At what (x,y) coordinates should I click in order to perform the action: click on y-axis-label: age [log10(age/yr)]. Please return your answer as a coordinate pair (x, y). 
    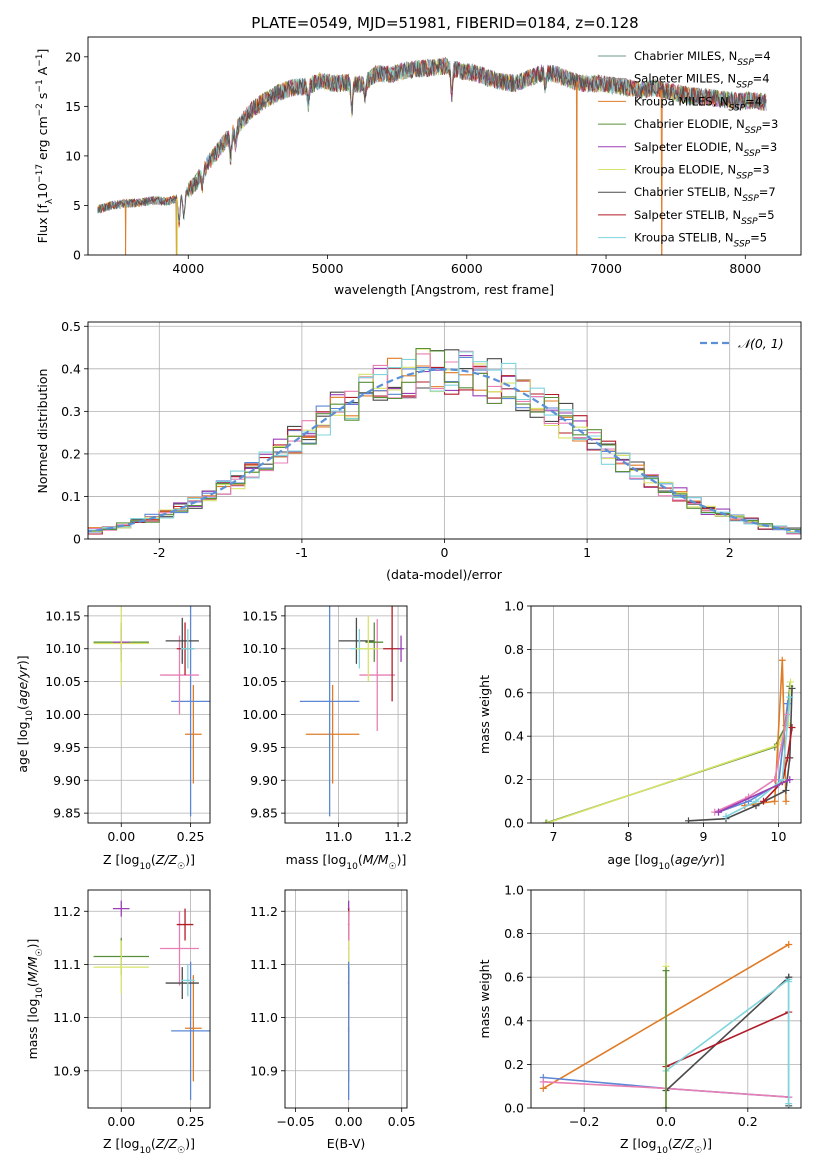
    Looking at the image, I should click on (25, 713).